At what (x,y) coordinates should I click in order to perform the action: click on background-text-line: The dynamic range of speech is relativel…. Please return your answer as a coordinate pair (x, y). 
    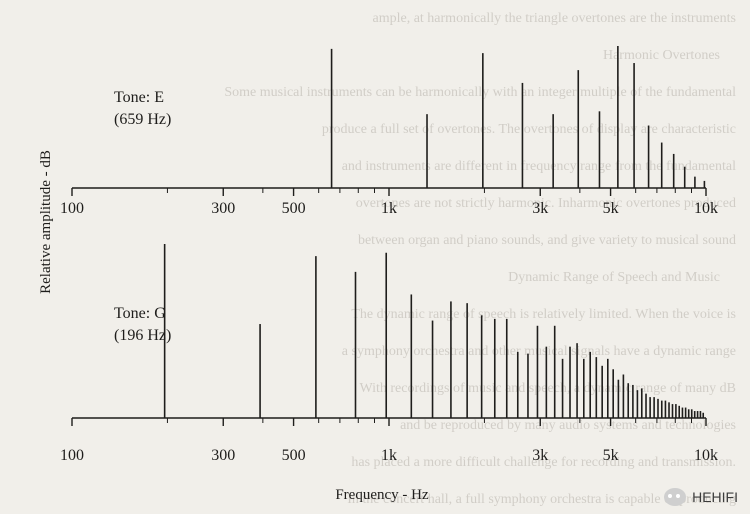
    Looking at the image, I should click on (543, 314).